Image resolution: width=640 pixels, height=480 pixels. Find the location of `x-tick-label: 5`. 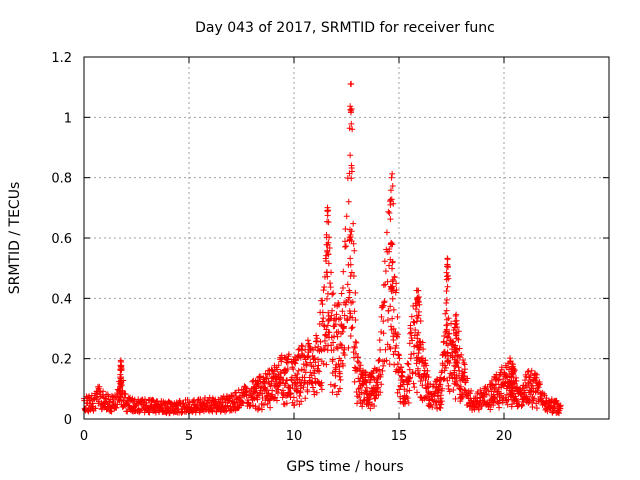

x-tick-label: 5 is located at coordinates (189, 436).